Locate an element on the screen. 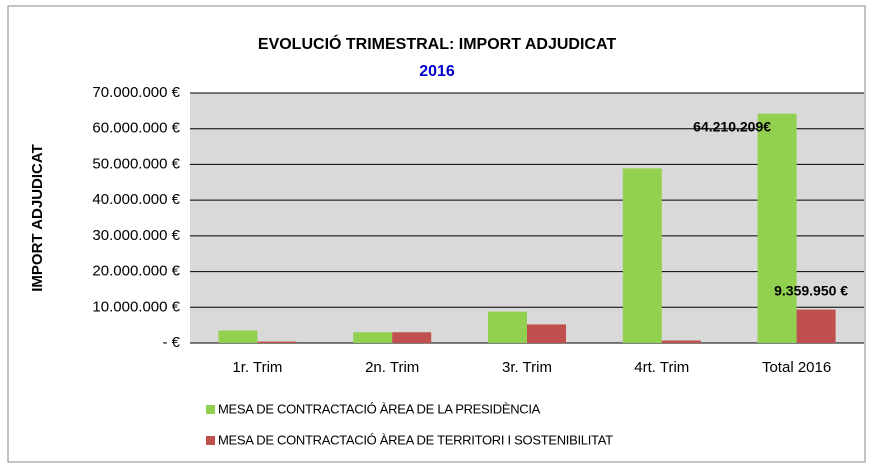 This screenshot has width=874, height=463. y-tick-label: 60.000.000 € is located at coordinates (136, 128).